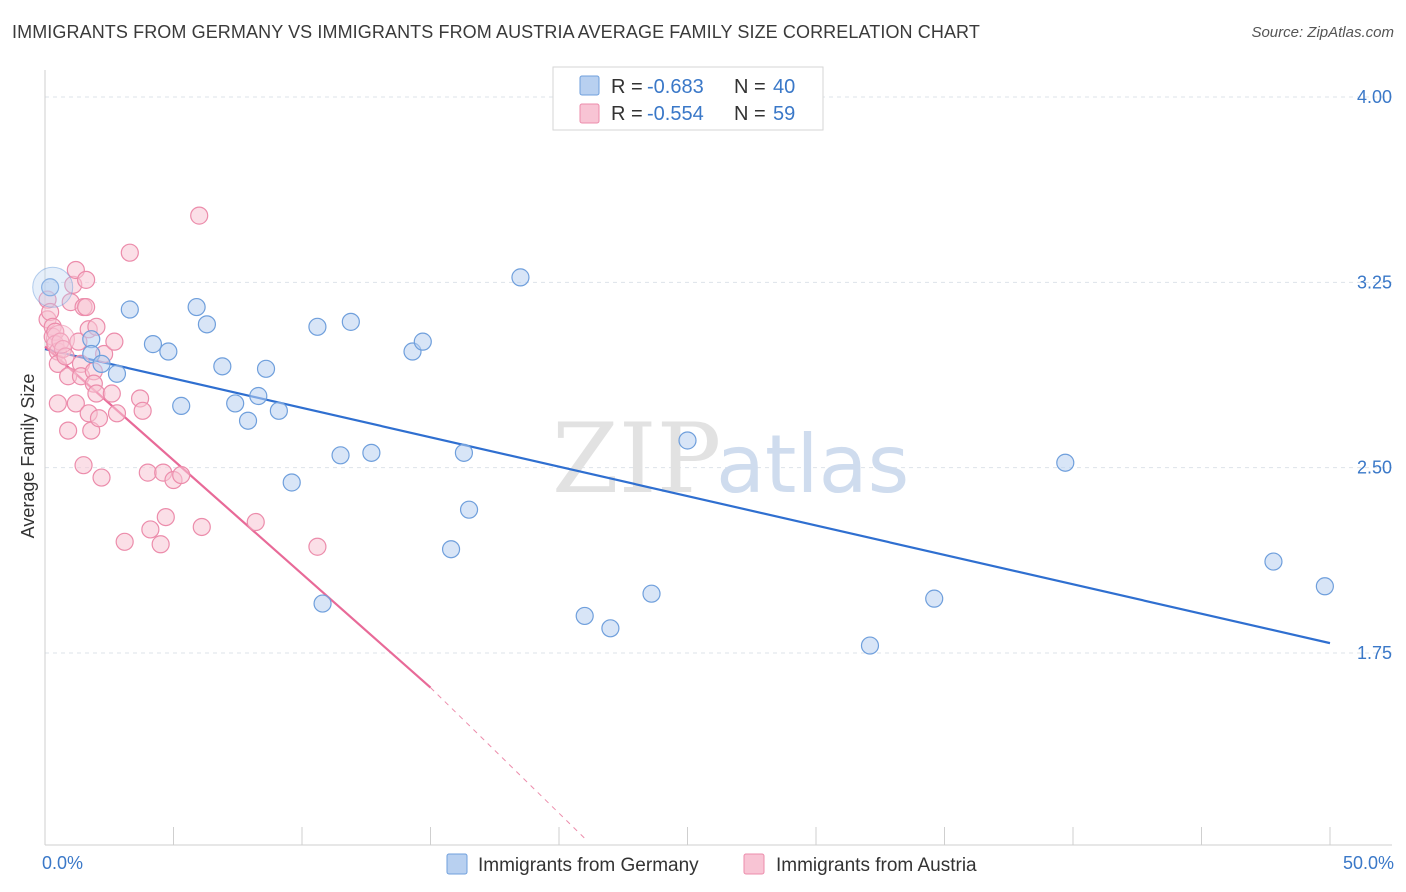  What do you see at coordinates (1374, 468) in the screenshot?
I see `y-tick-label: 2.50` at bounding box center [1374, 468].